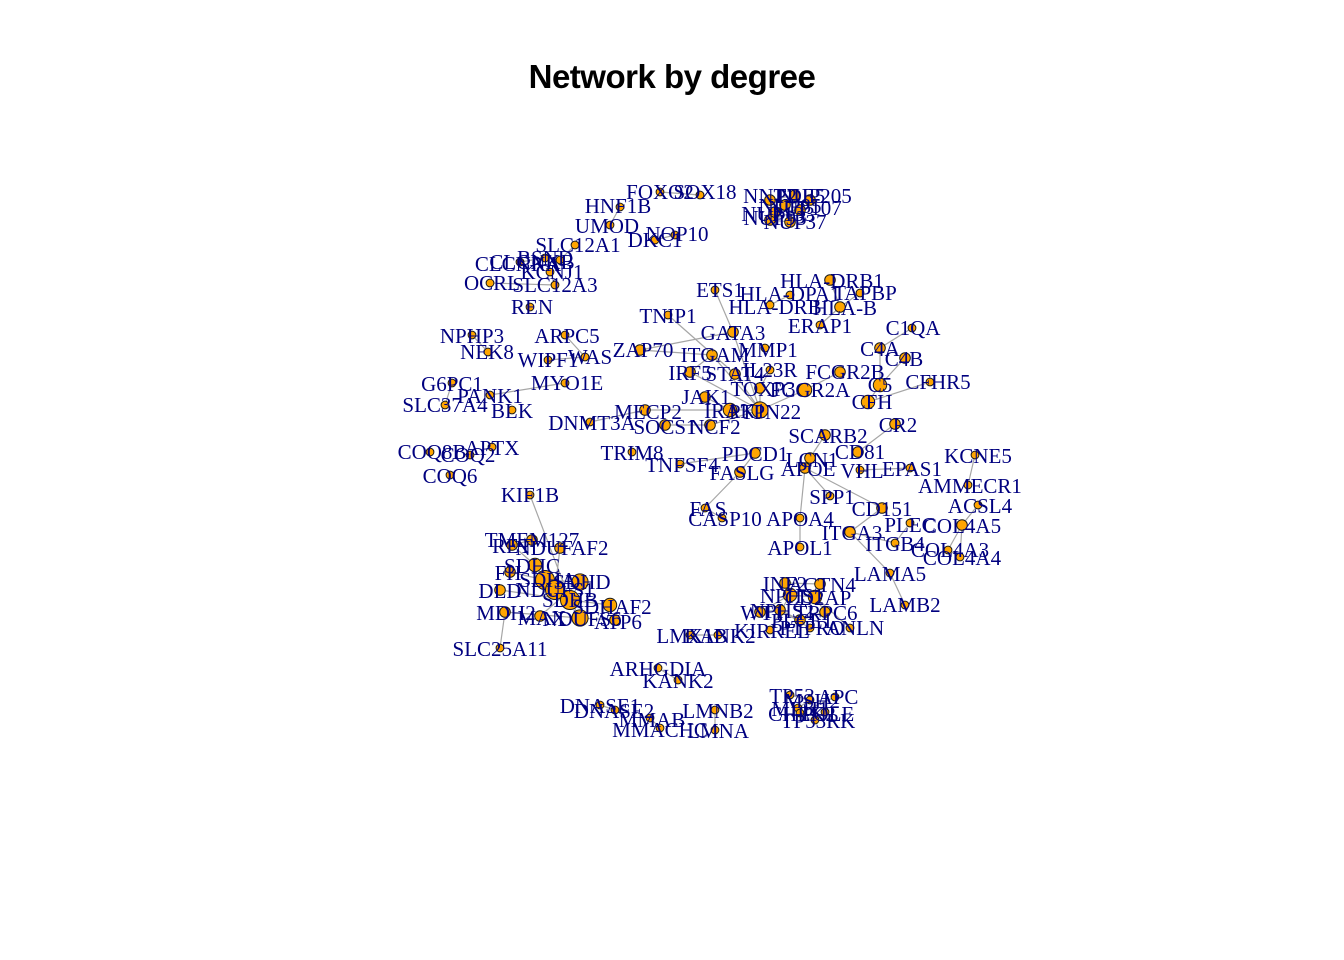 This screenshot has height=960, width=1344. I want to click on node-label: NPHS2, so click(782, 611).